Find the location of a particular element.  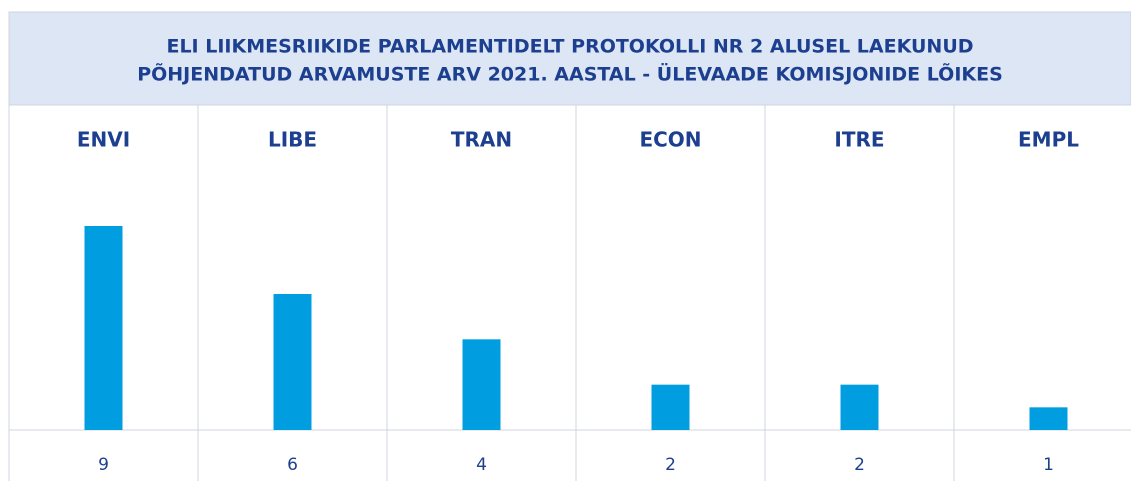

value-label: 4 is located at coordinates (481, 465).